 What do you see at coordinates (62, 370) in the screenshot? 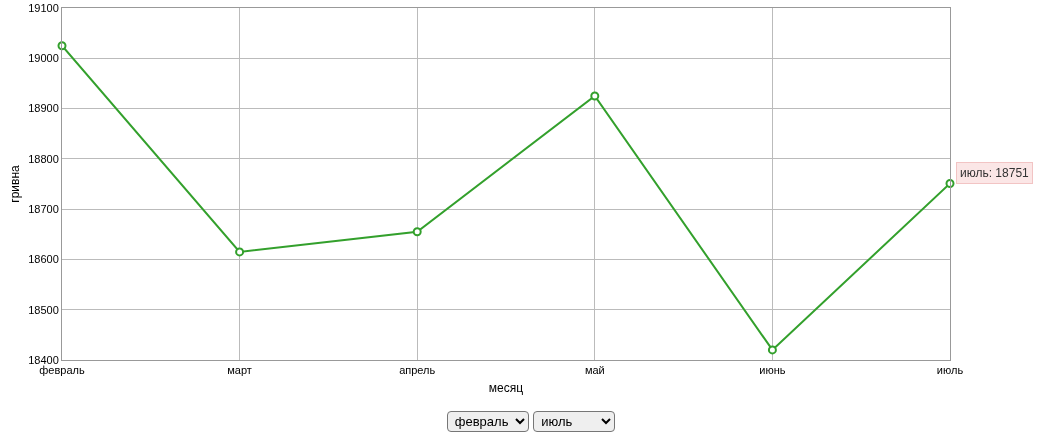
I see `x-tick-label: февраль` at bounding box center [62, 370].